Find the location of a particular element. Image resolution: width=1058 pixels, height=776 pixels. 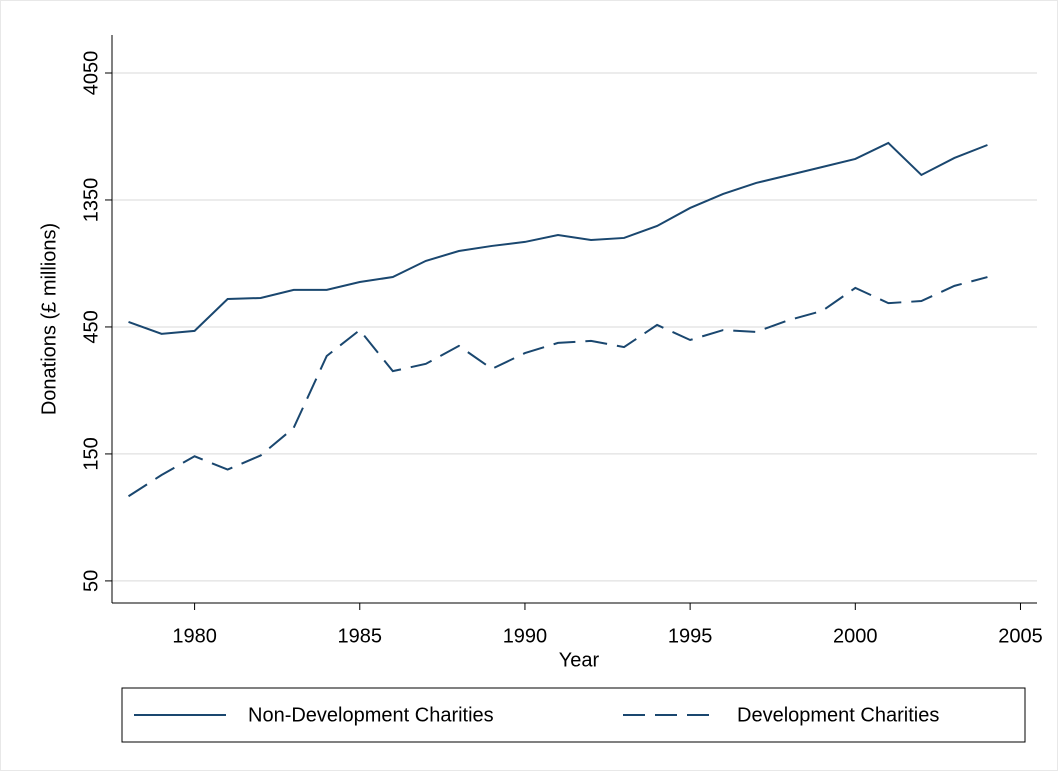

y-tick-label: 50 is located at coordinates (91, 581).